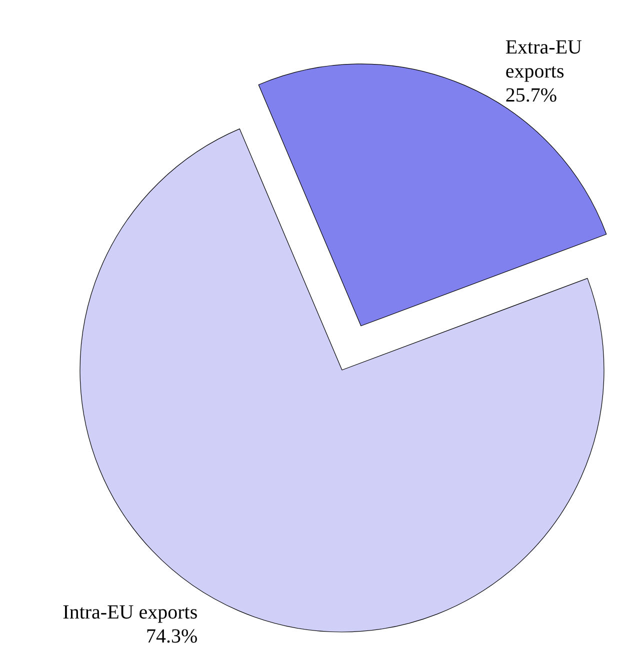 The width and height of the screenshot is (620, 653). What do you see at coordinates (531, 95) in the screenshot?
I see `data-label: 25.7%` at bounding box center [531, 95].